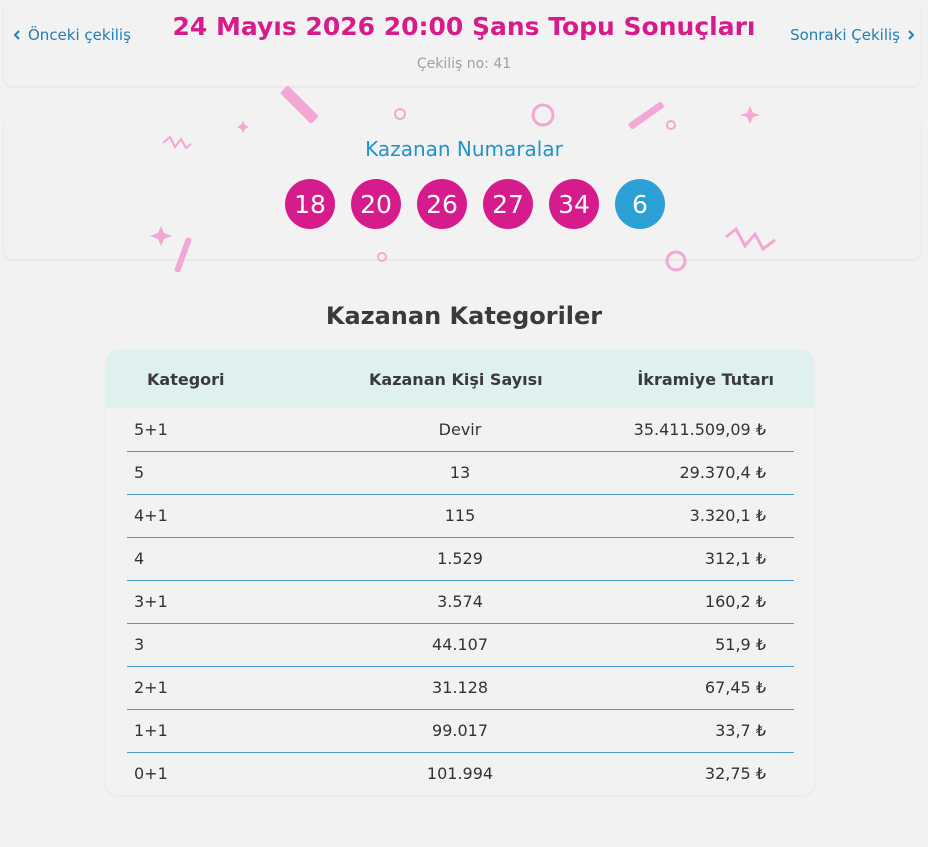  Describe the element at coordinates (740, 730) in the screenshot. I see `row-prize: 33,7 ₺` at that location.